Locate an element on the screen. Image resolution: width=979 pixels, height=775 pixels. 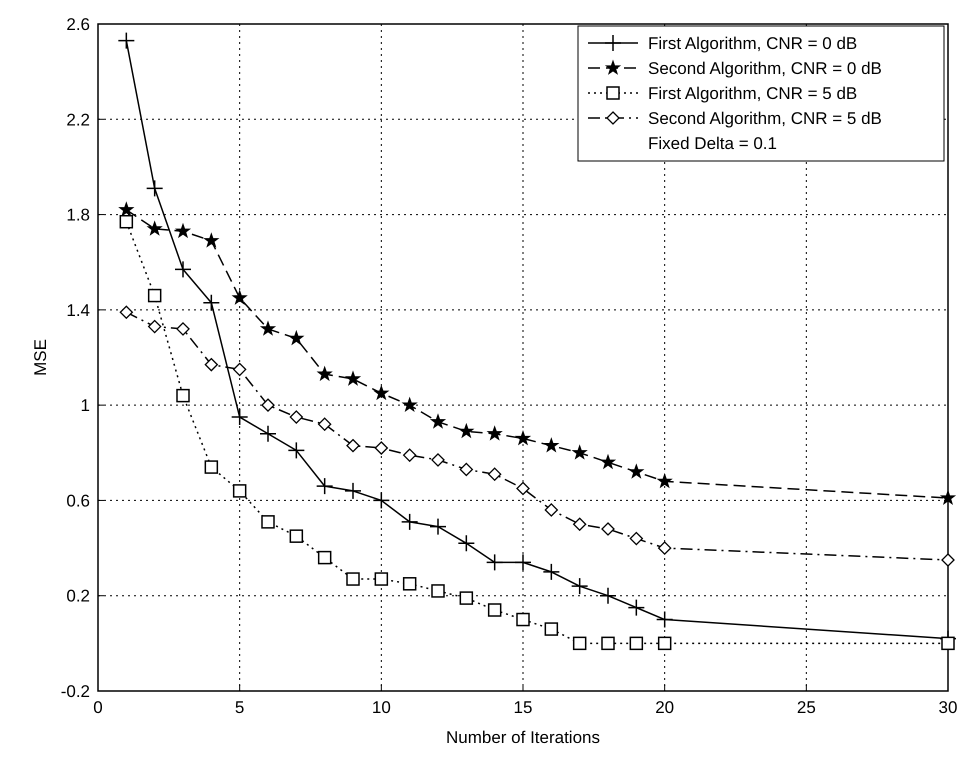
y-tick-label: -0.2 is located at coordinates (75, 691).